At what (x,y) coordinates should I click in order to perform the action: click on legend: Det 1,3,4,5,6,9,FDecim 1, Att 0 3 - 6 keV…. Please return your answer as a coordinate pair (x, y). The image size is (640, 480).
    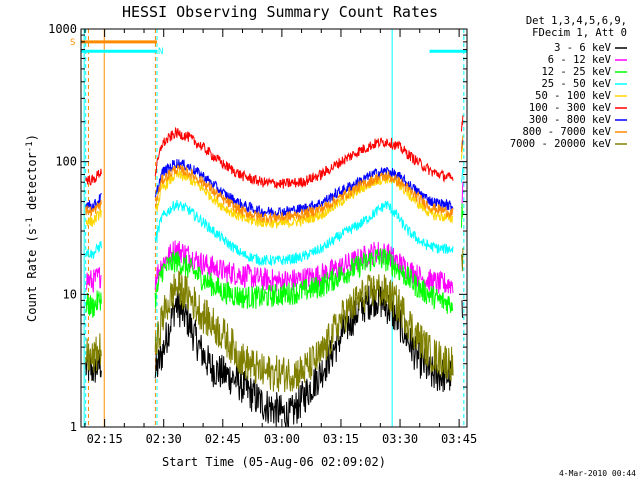
    Looking at the image, I should click on (568, 82).